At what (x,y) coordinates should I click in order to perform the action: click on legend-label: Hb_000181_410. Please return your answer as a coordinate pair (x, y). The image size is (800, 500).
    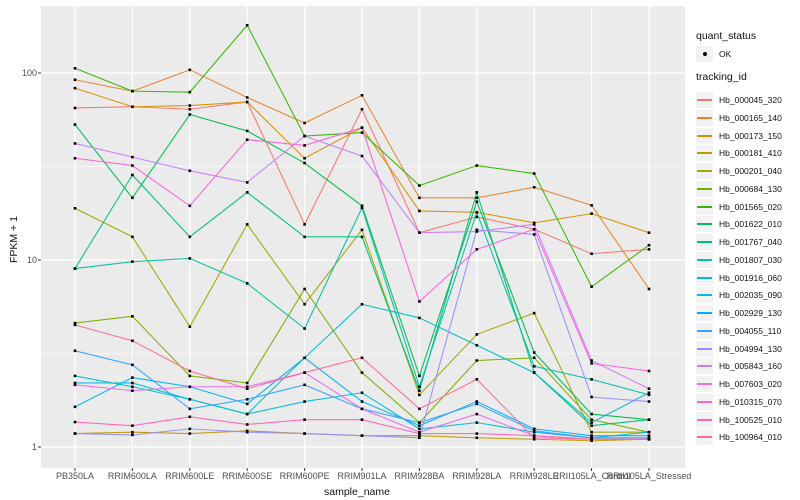
    Looking at the image, I should click on (750, 153).